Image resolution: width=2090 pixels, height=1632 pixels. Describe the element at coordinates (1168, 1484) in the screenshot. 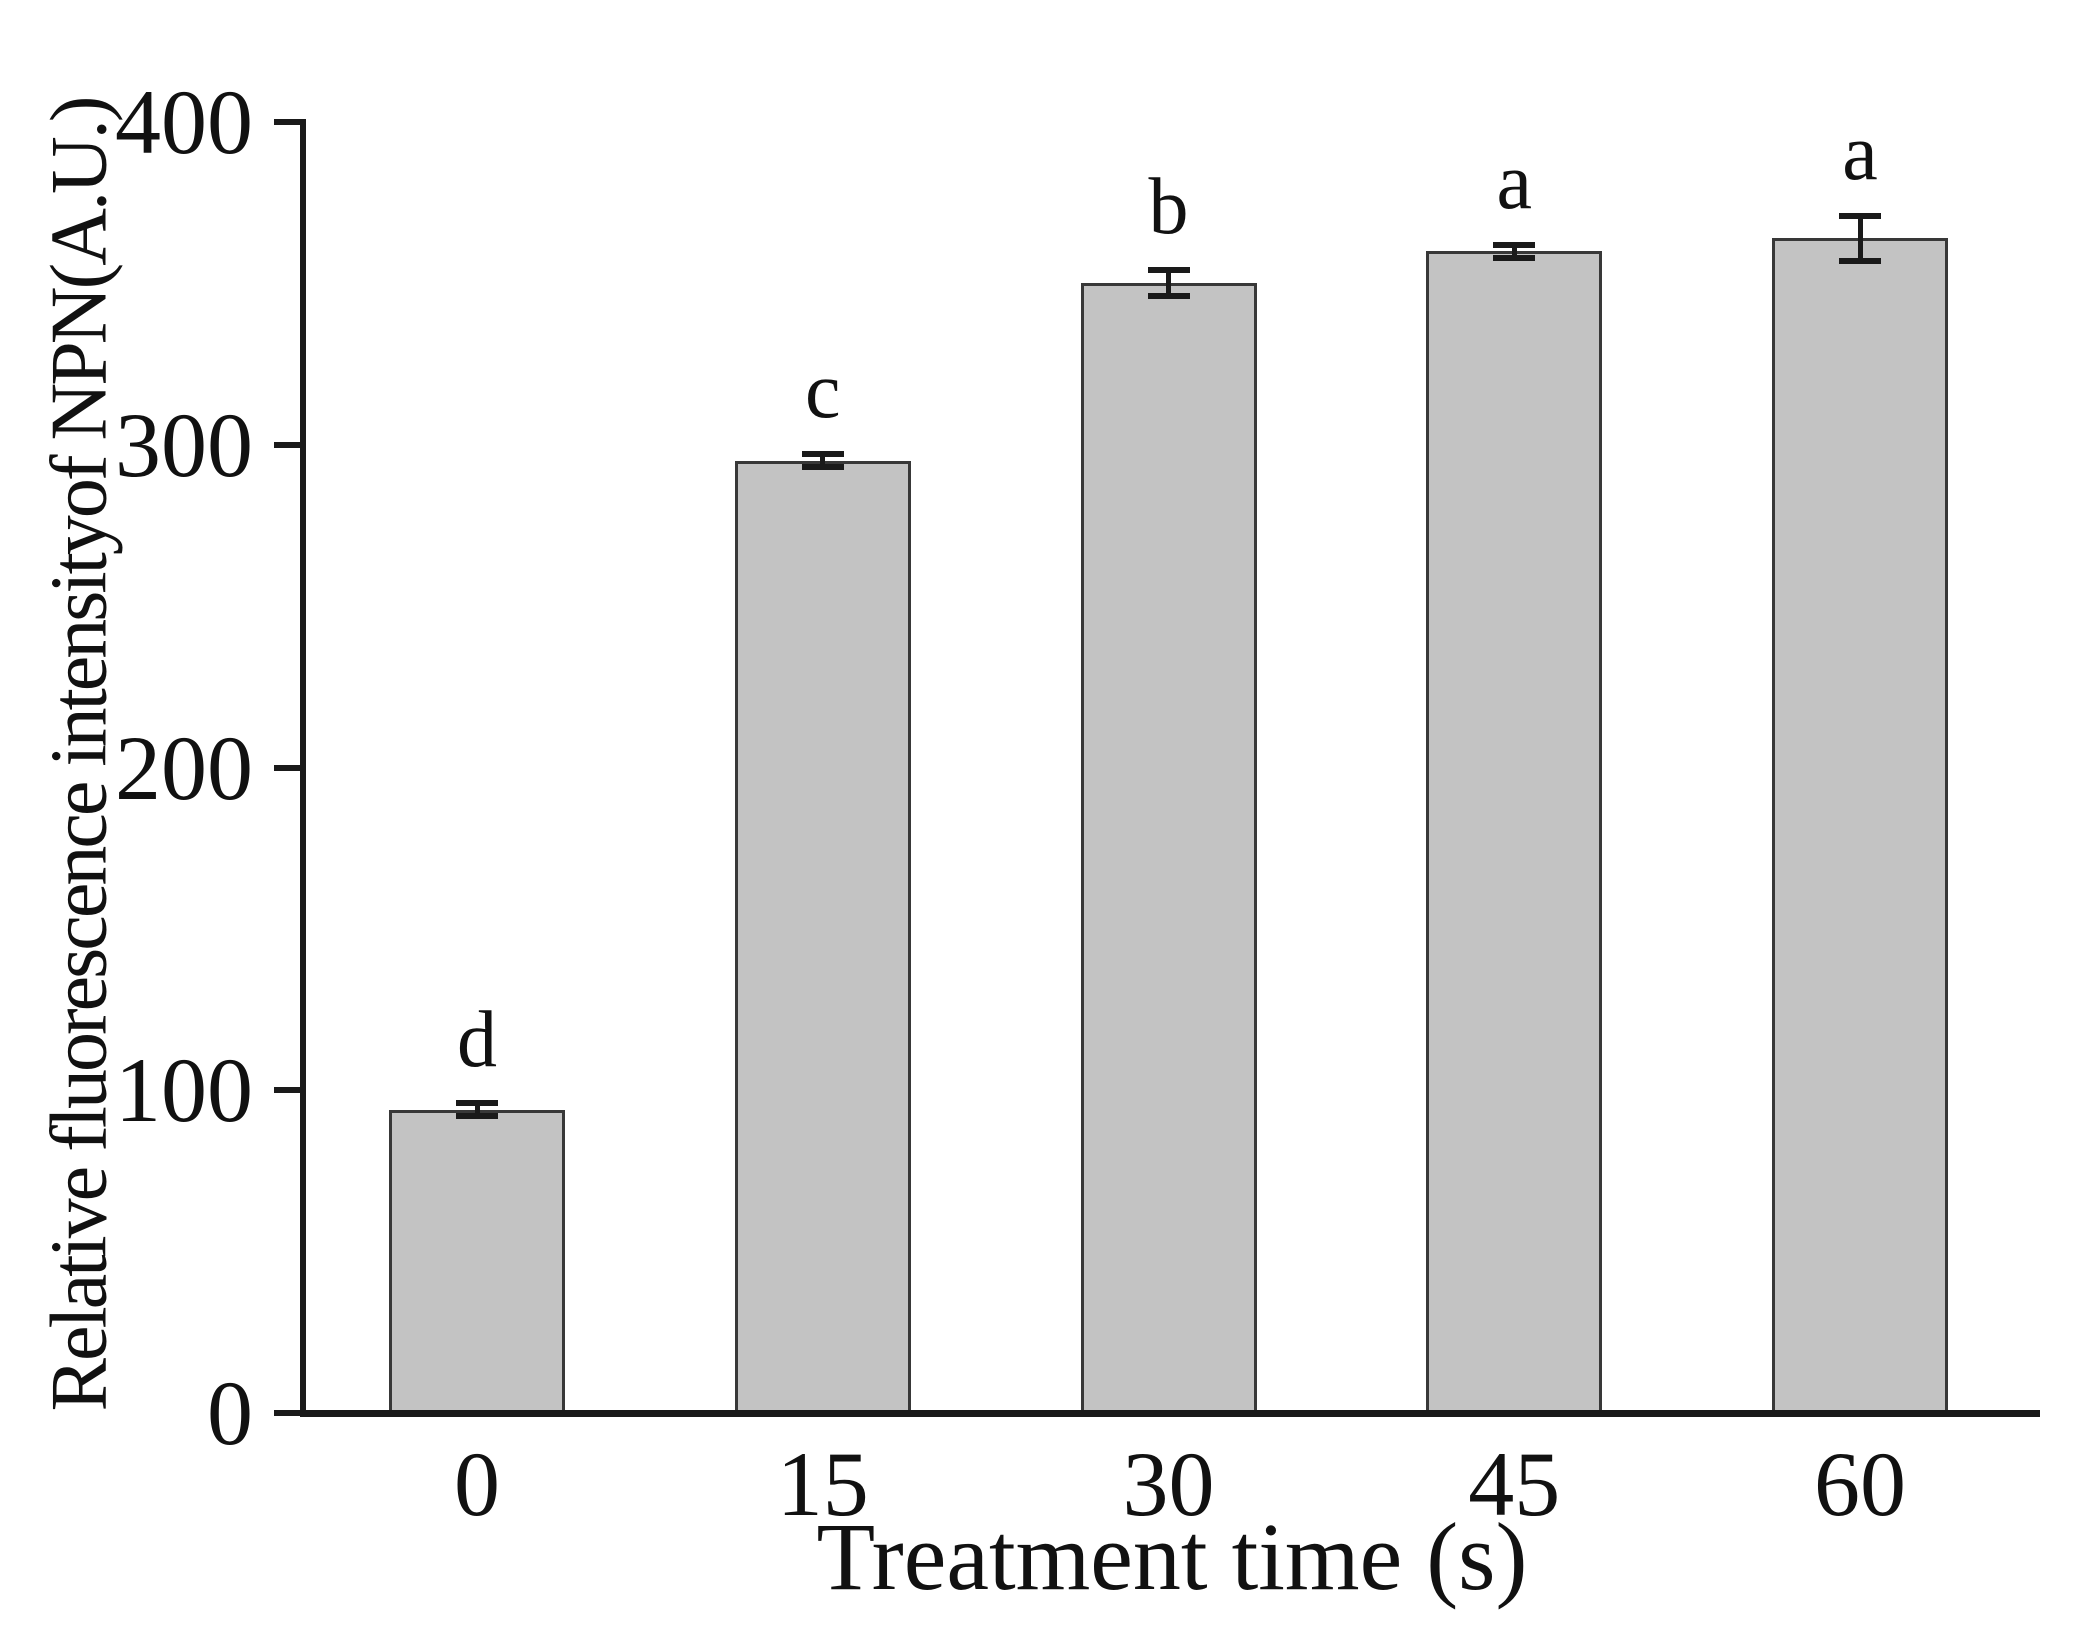

I see `x-tick-label: 30` at that location.